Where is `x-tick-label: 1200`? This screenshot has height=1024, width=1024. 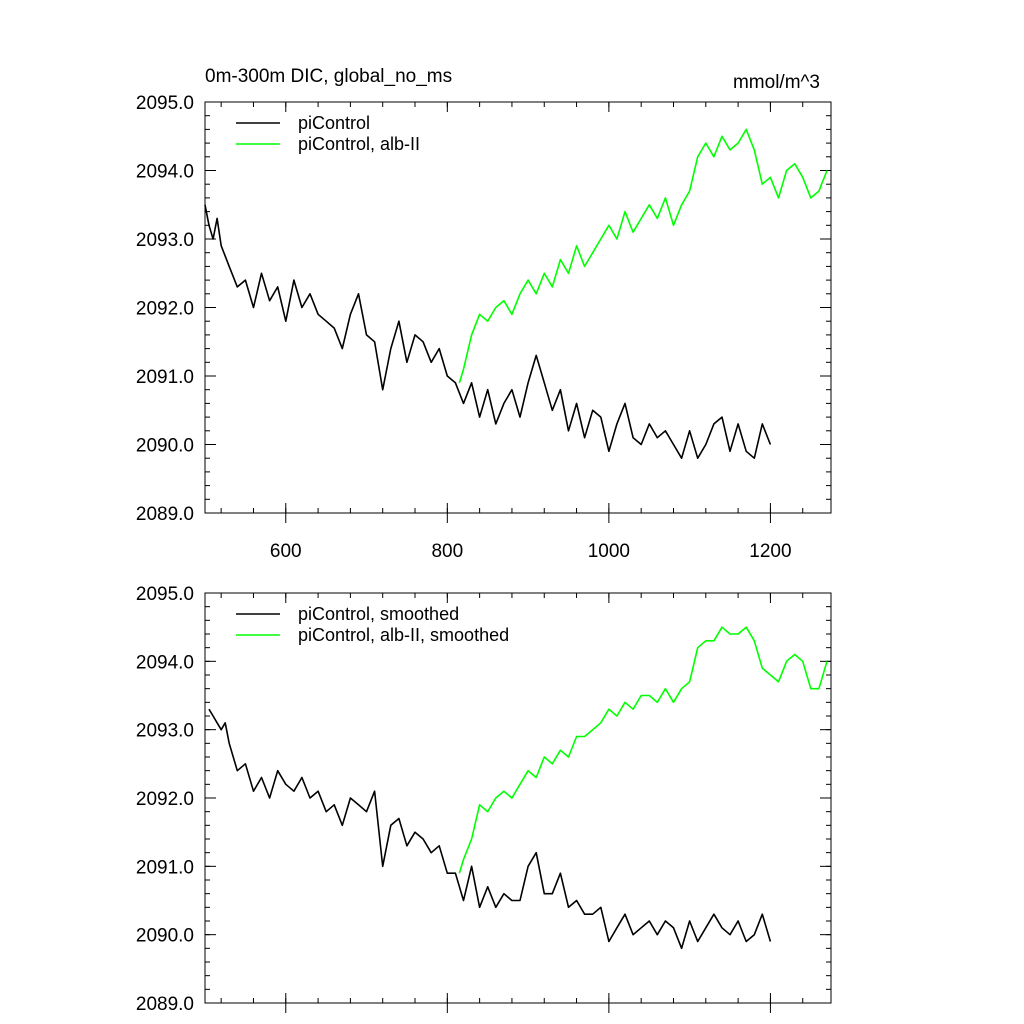 x-tick-label: 1200 is located at coordinates (770, 551).